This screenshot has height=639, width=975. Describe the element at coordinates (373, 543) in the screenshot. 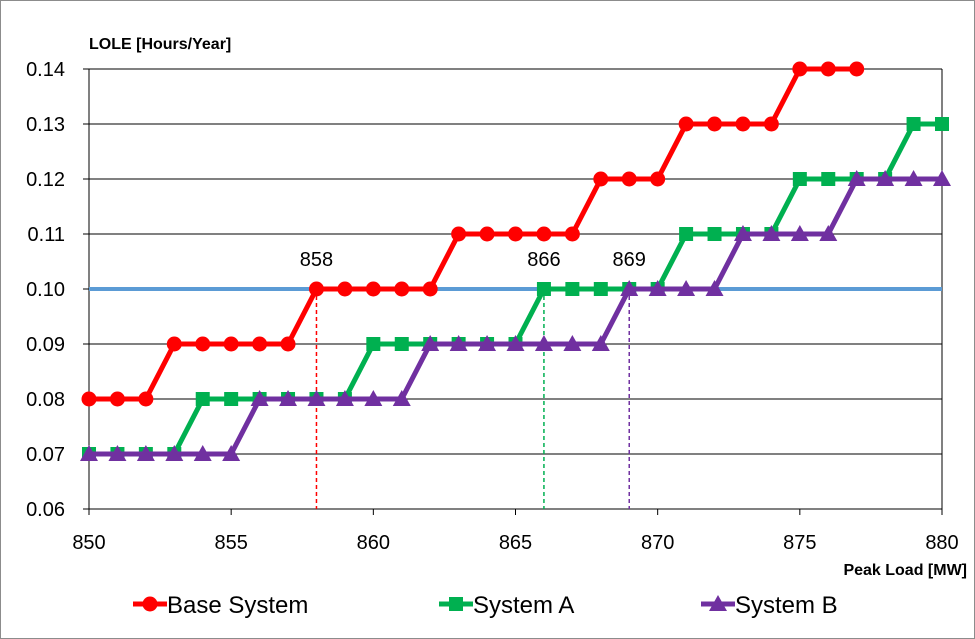

I see `x-tick-label: 860` at that location.